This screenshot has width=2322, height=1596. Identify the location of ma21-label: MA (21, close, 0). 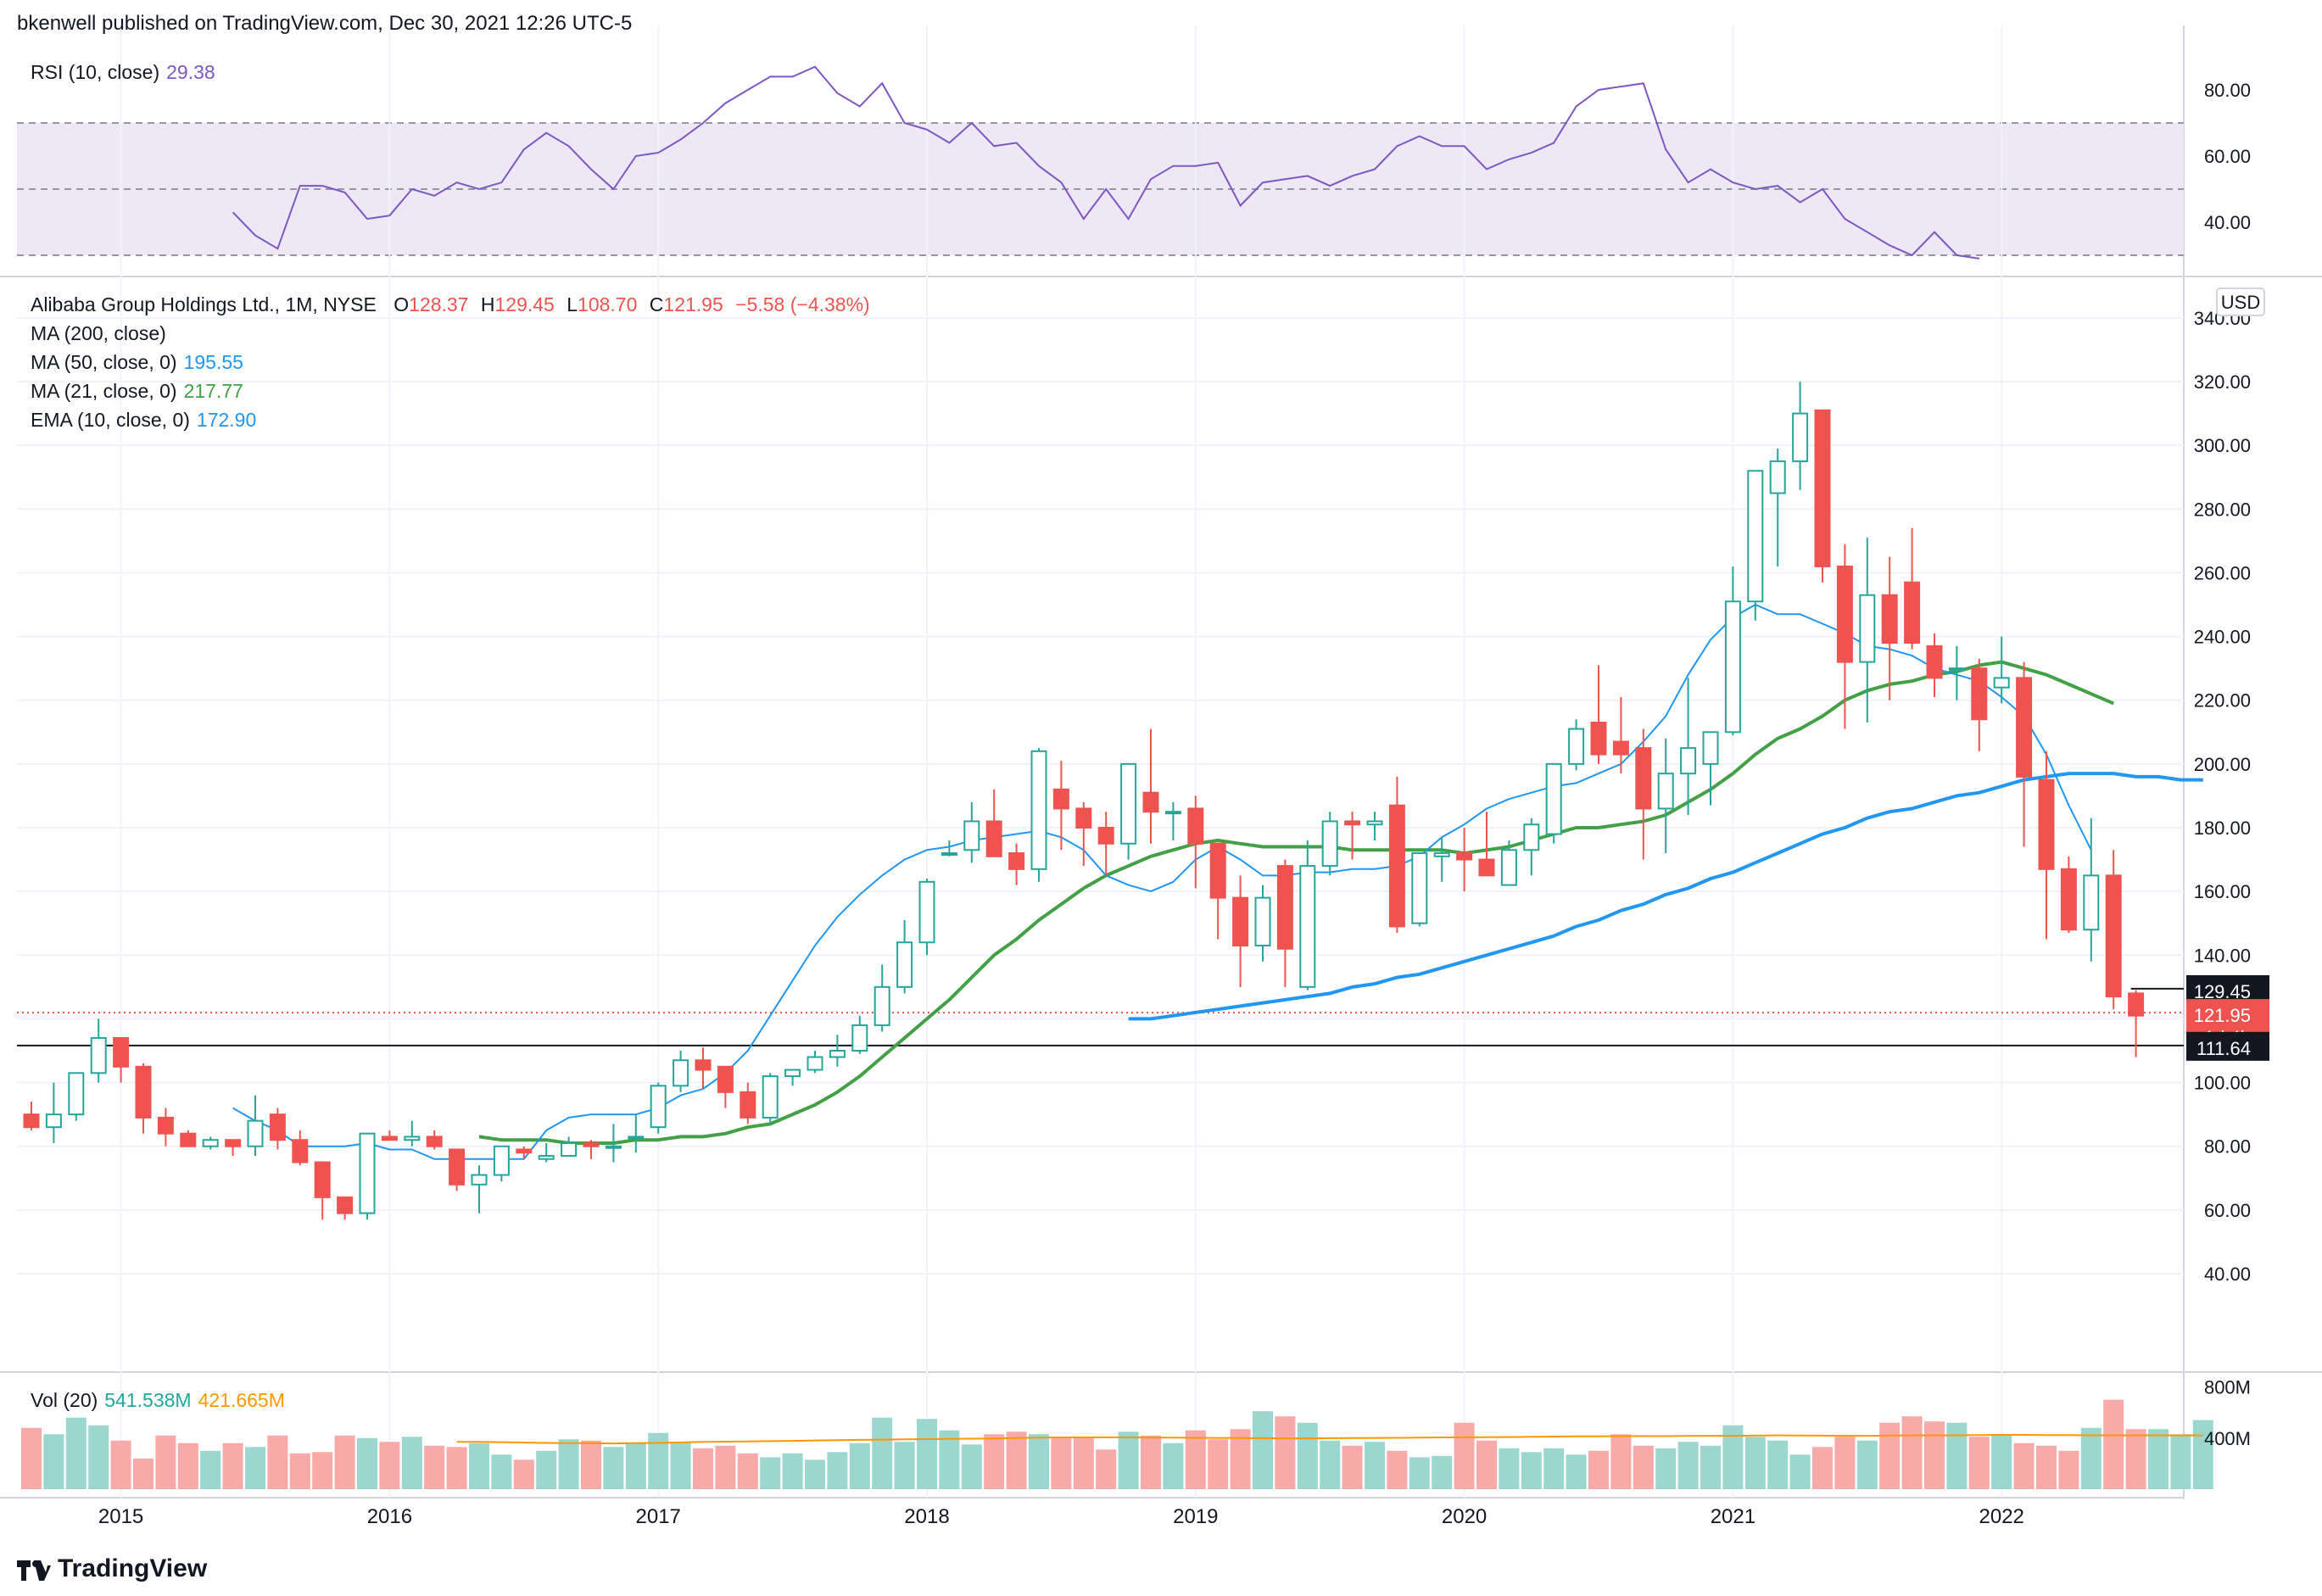
(104, 391).